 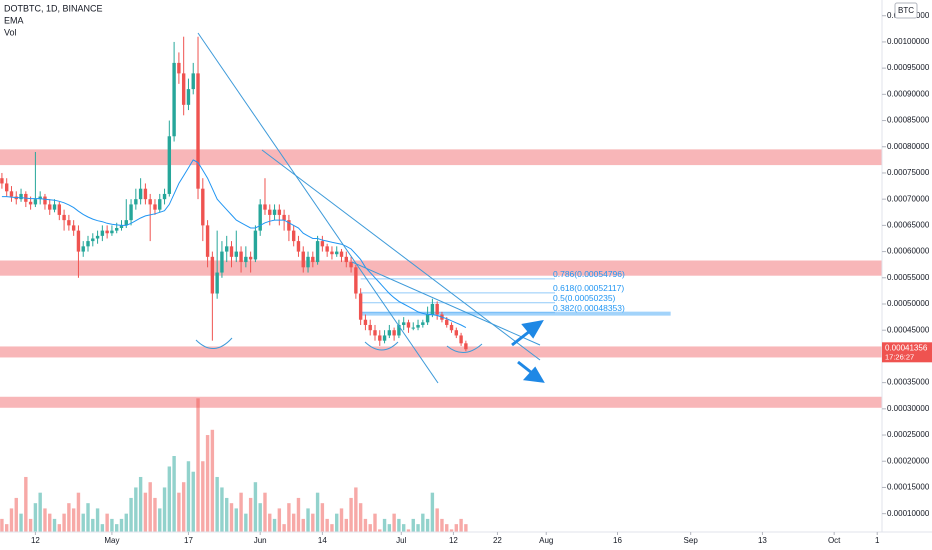 I want to click on trend-line, so click(x=446, y=303).